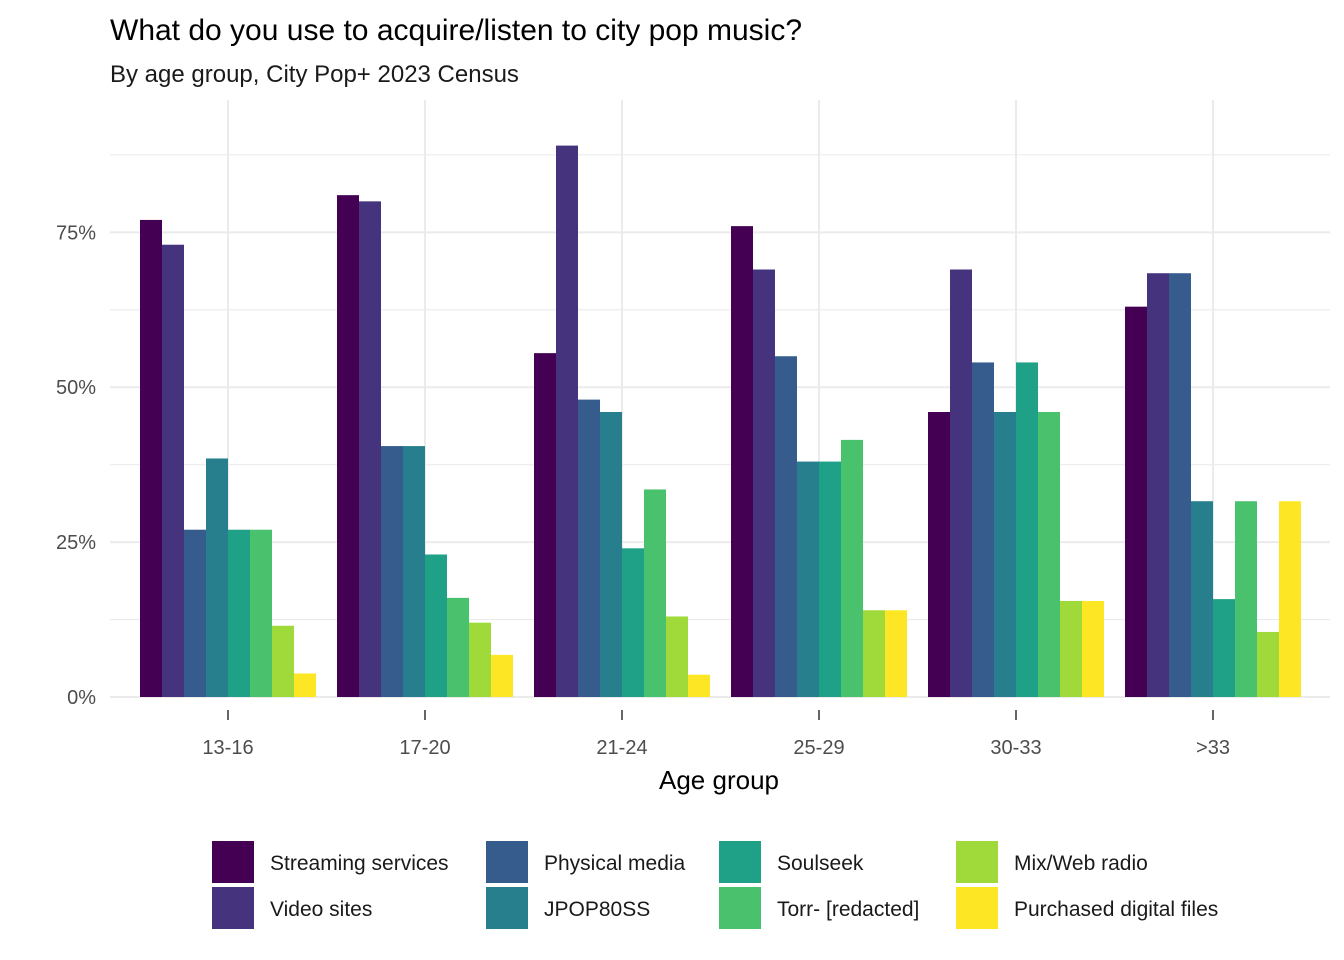 Image resolution: width=1344 pixels, height=960 pixels. Describe the element at coordinates (719, 780) in the screenshot. I see `x-axis-title: Age group` at that location.